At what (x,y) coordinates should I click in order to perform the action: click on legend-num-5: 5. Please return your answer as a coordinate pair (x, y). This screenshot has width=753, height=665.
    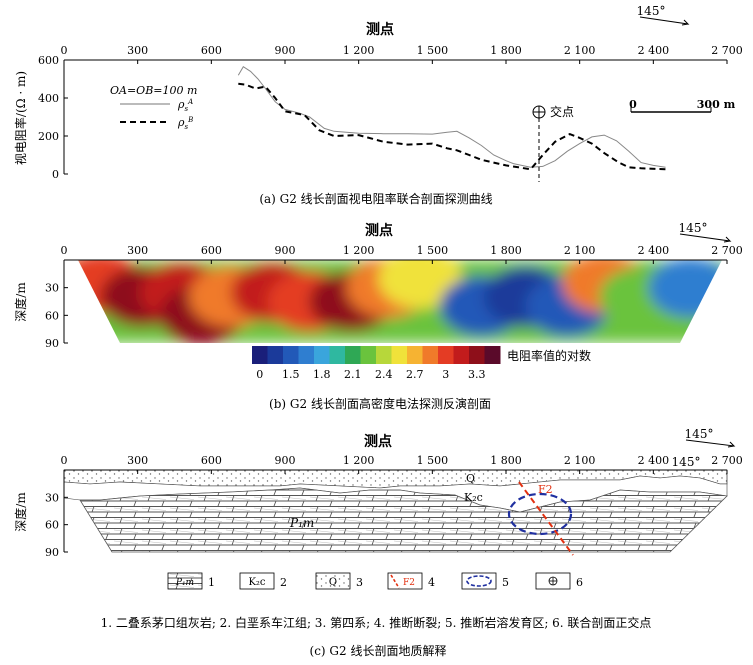
    Looking at the image, I should click on (505, 582).